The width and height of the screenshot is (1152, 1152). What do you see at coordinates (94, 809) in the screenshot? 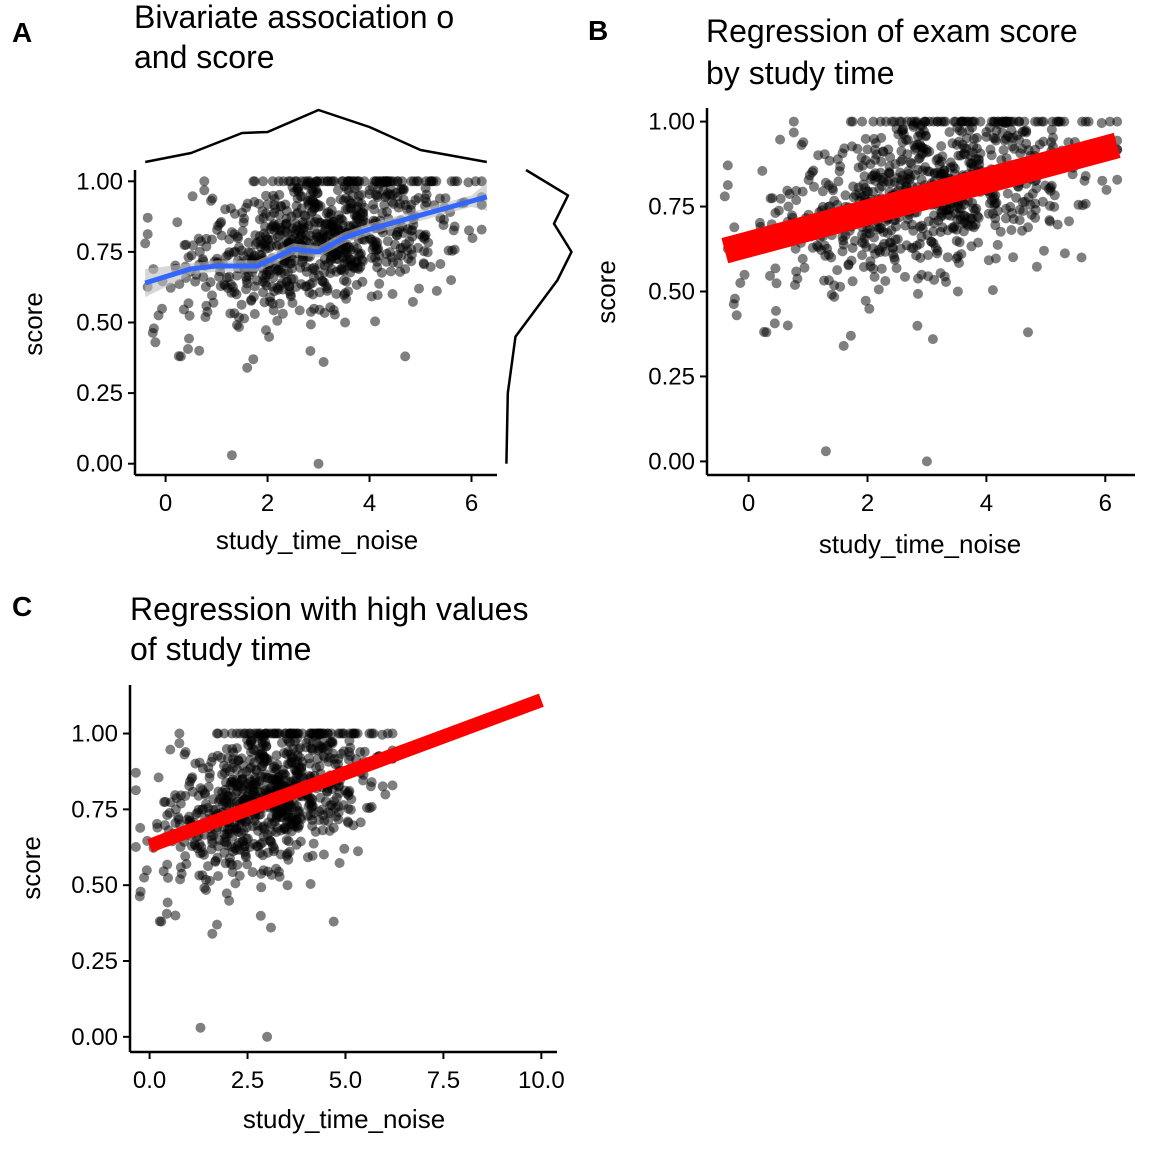
I see `y-tick-label: 0.75` at bounding box center [94, 809].